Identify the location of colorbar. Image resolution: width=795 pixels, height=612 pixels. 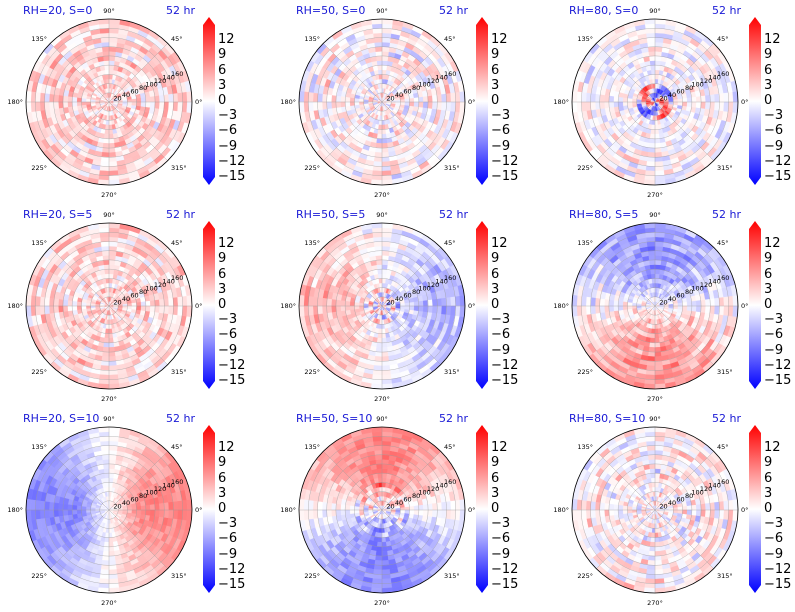
(209, 305).